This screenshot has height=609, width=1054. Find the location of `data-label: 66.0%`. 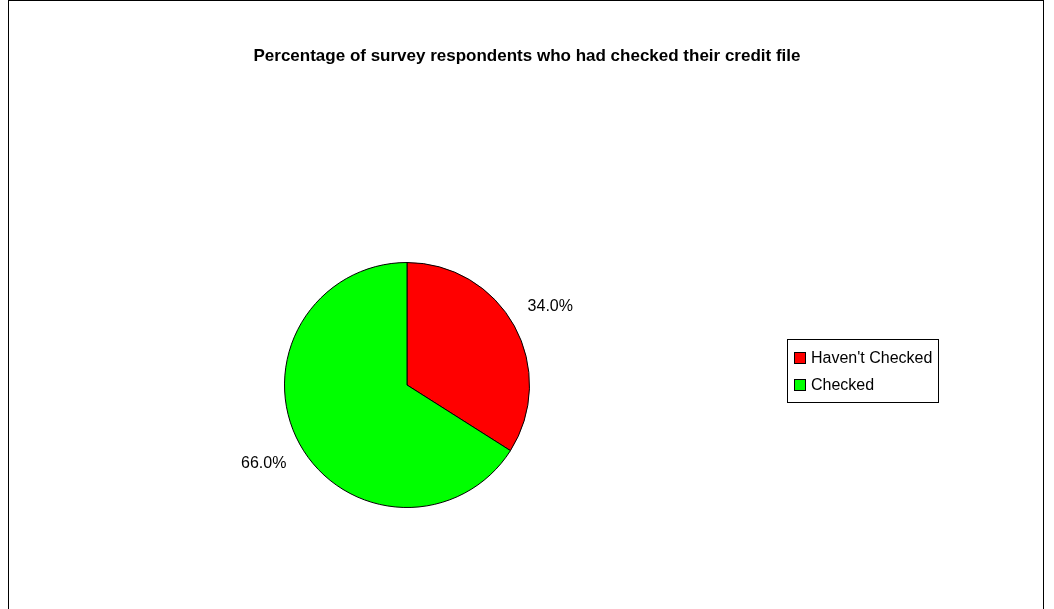

data-label: 66.0% is located at coordinates (264, 463).